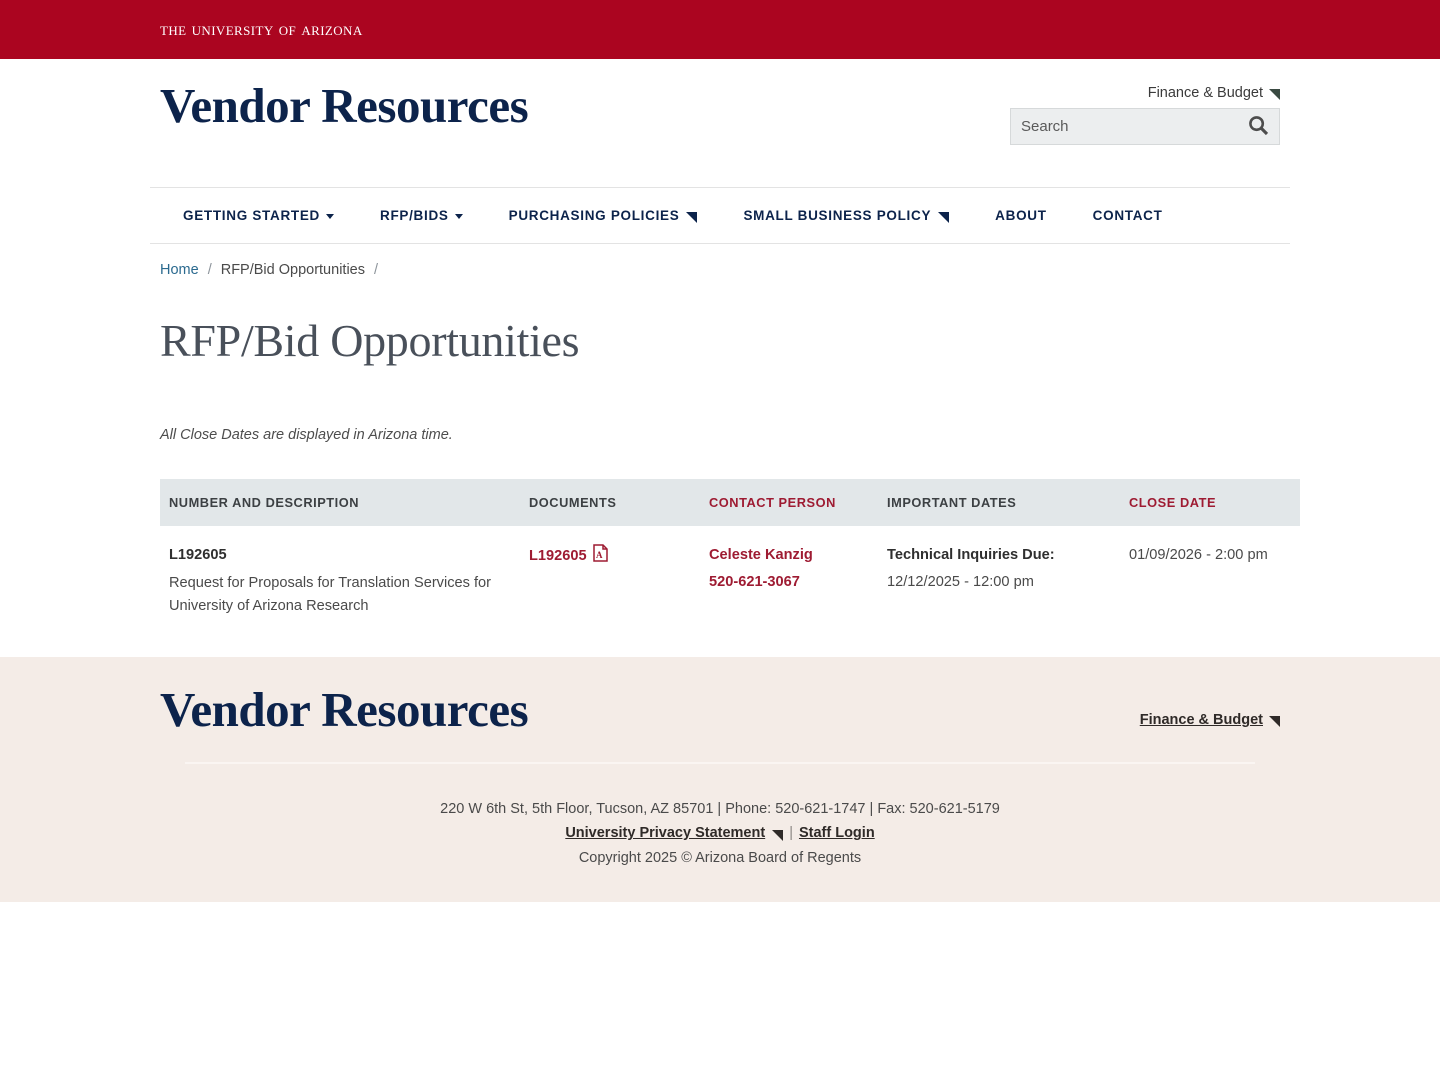 This screenshot has height=1080, width=1440. I want to click on privacy-statement-link: University Privacy Statement, so click(665, 833).